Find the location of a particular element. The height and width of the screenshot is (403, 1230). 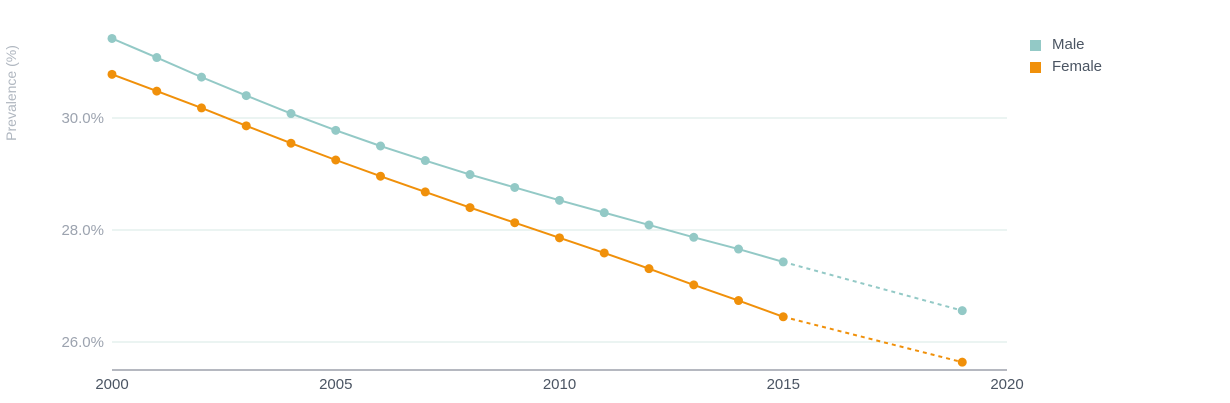

y-tick-label: 30.0% is located at coordinates (82, 118).